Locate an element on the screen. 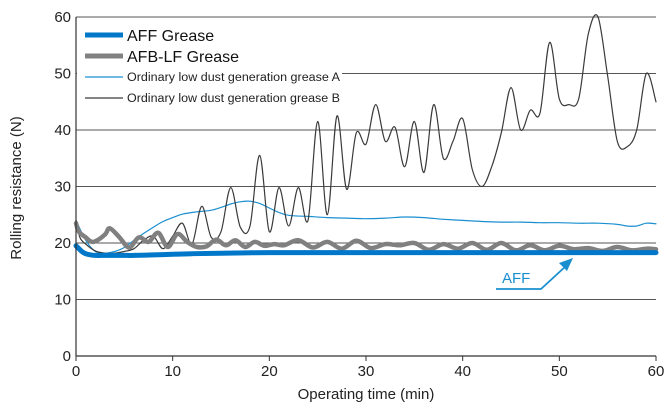  legend-label-grease-a: Ordinary low dust generation grease A is located at coordinates (233, 78).